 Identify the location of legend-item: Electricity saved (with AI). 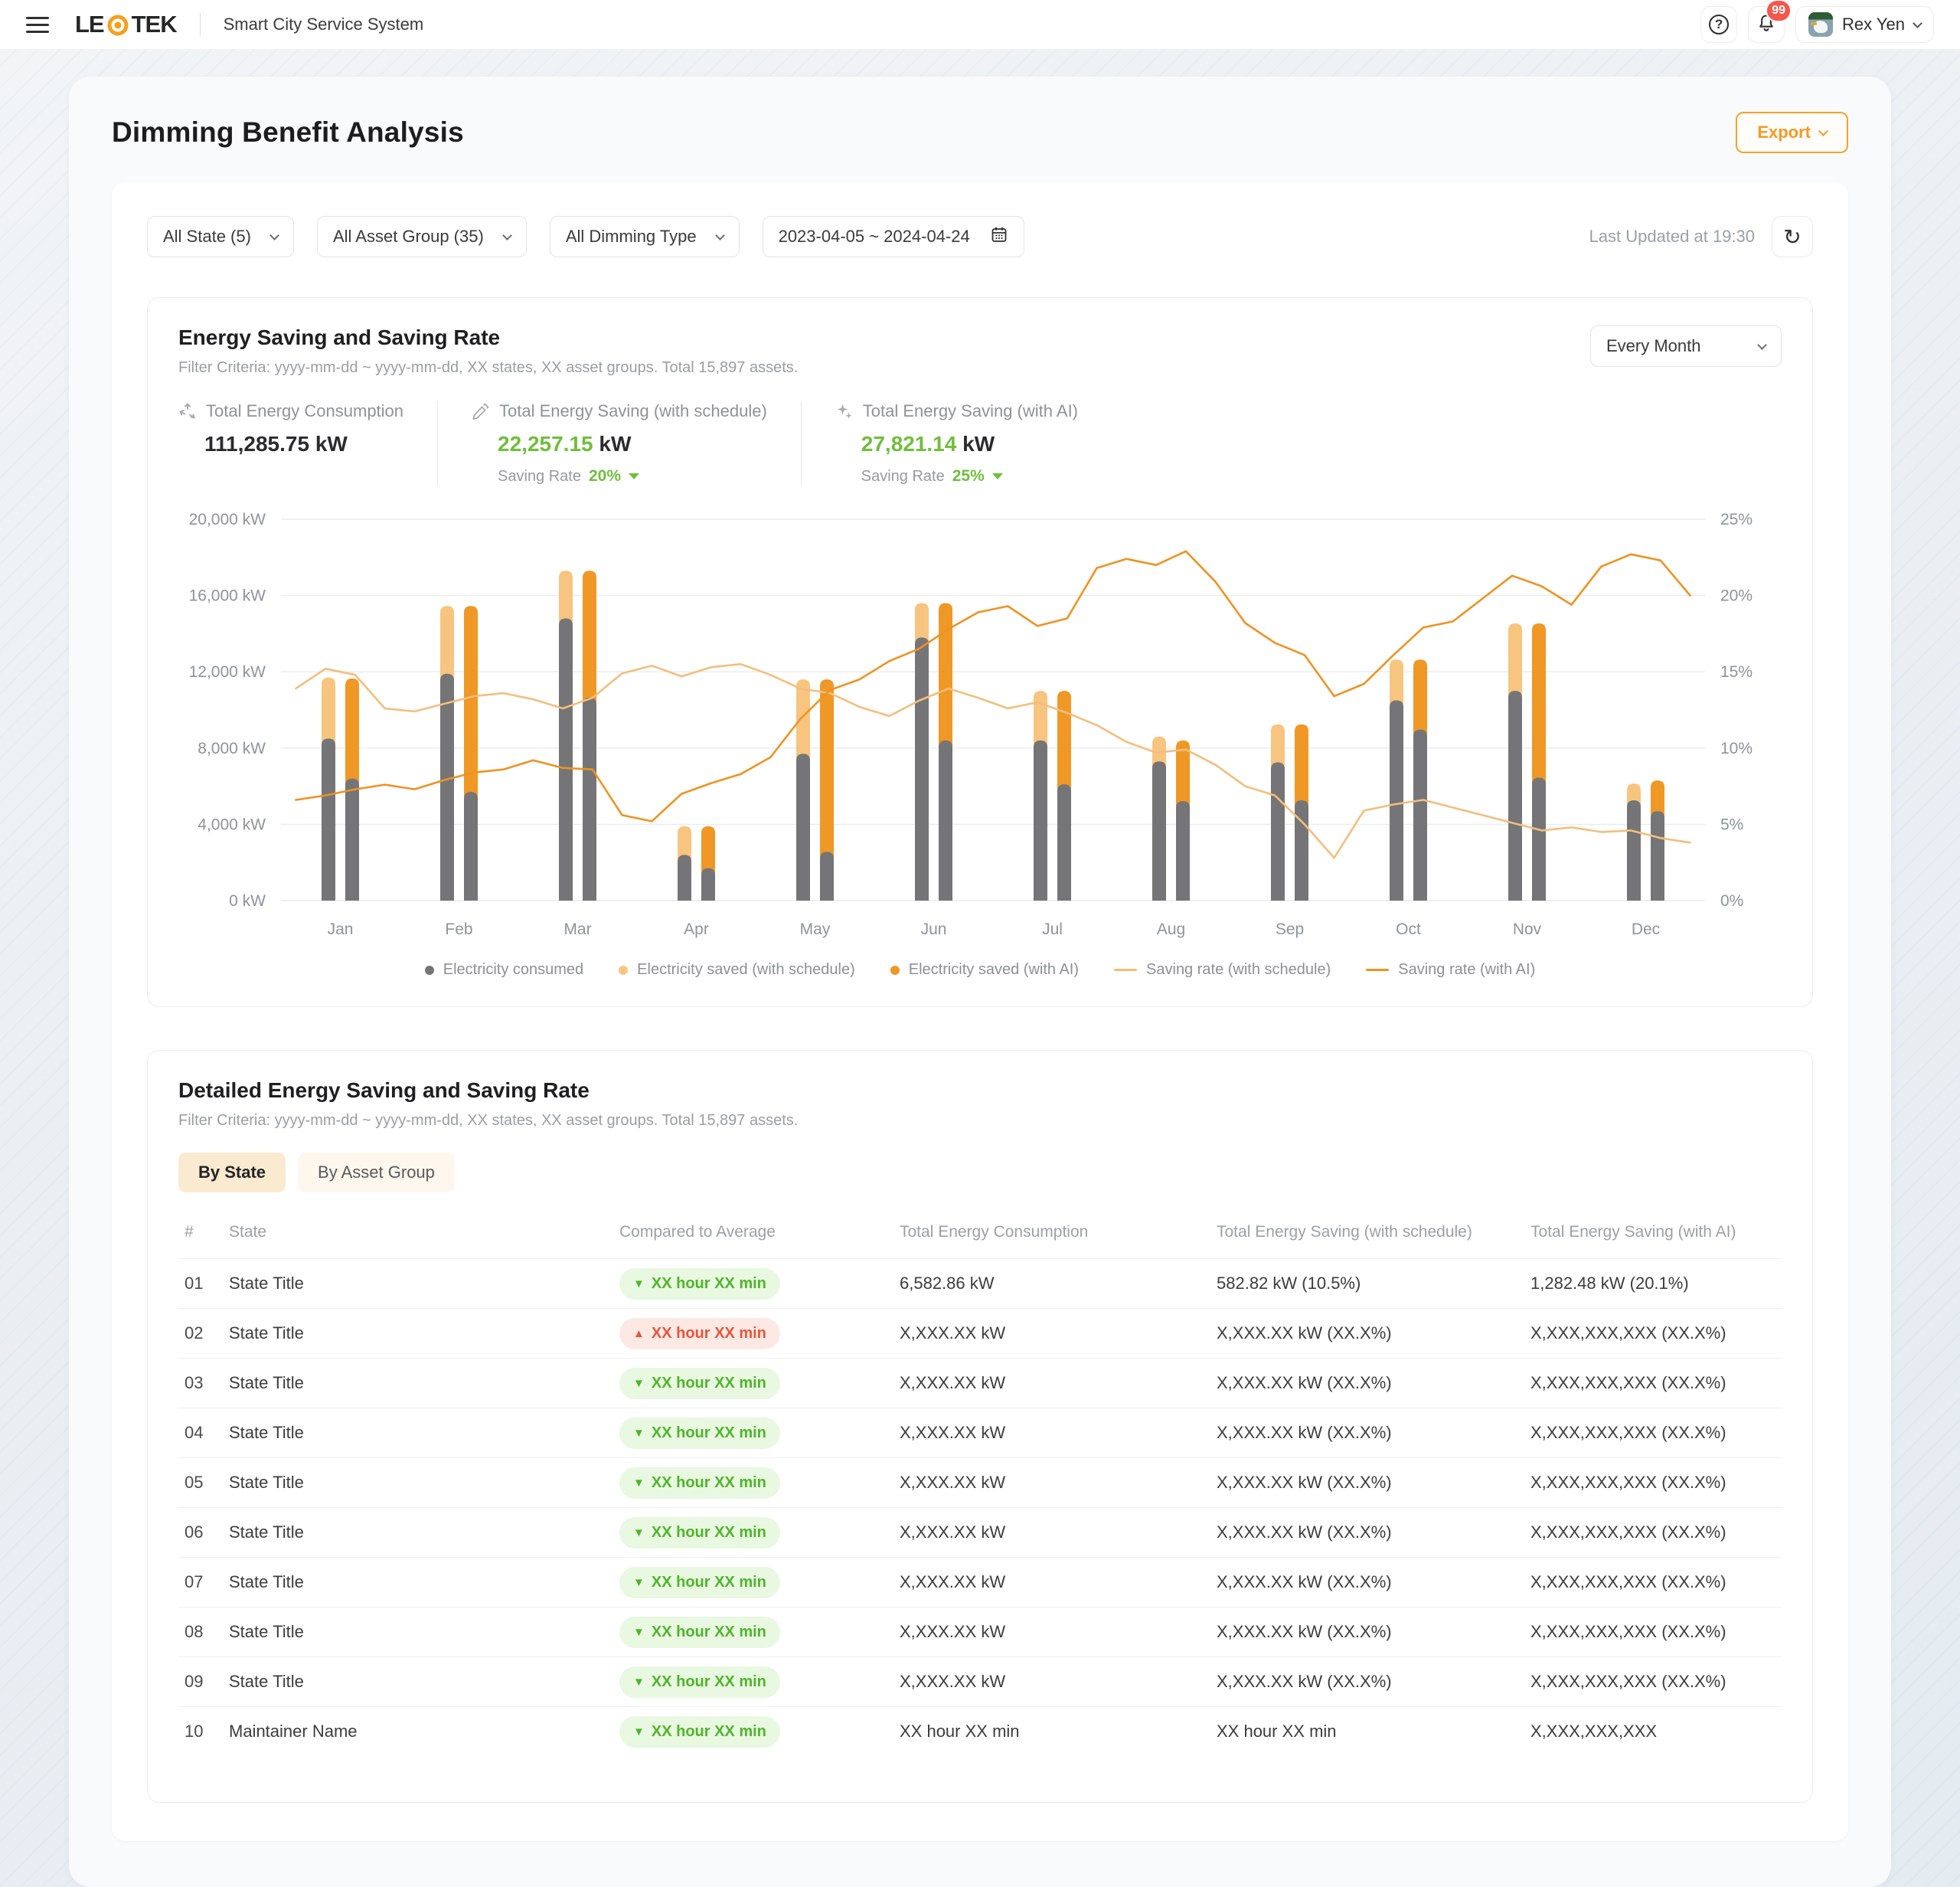
(984, 970).